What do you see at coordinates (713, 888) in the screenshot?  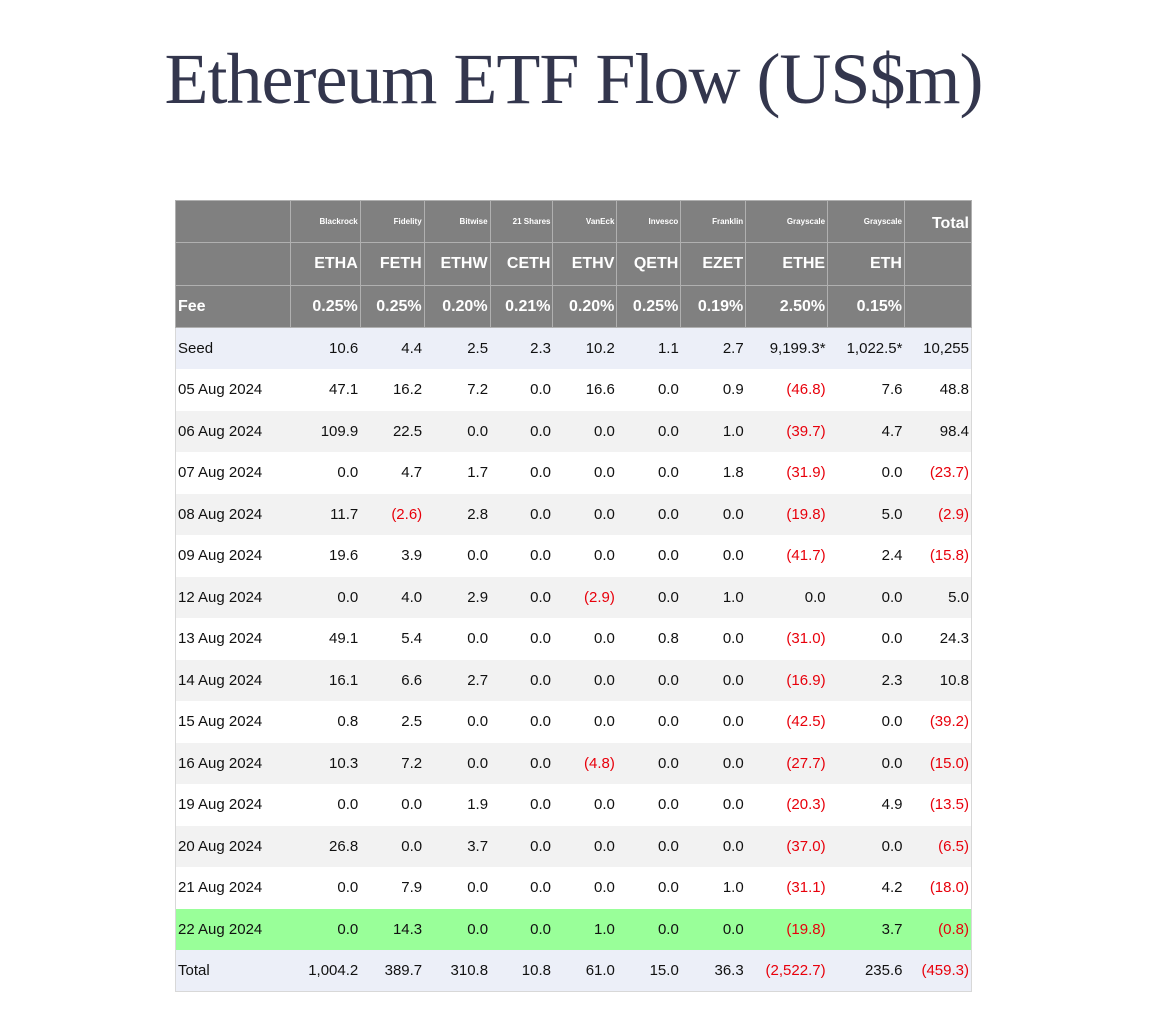 I see `flow-cell: 1.0` at bounding box center [713, 888].